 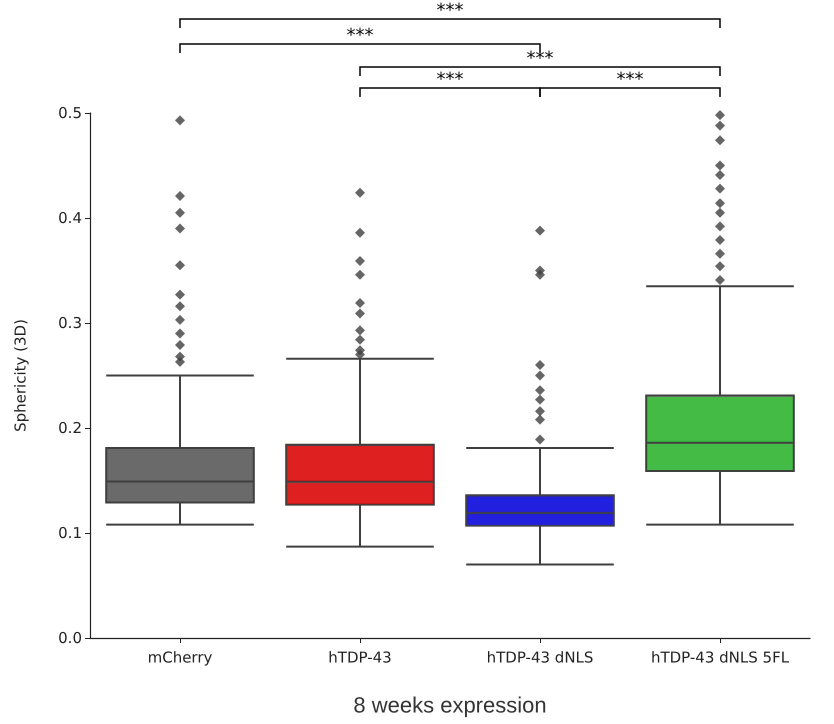 What do you see at coordinates (360, 657) in the screenshot?
I see `x-tick-label: hTDP-43` at bounding box center [360, 657].